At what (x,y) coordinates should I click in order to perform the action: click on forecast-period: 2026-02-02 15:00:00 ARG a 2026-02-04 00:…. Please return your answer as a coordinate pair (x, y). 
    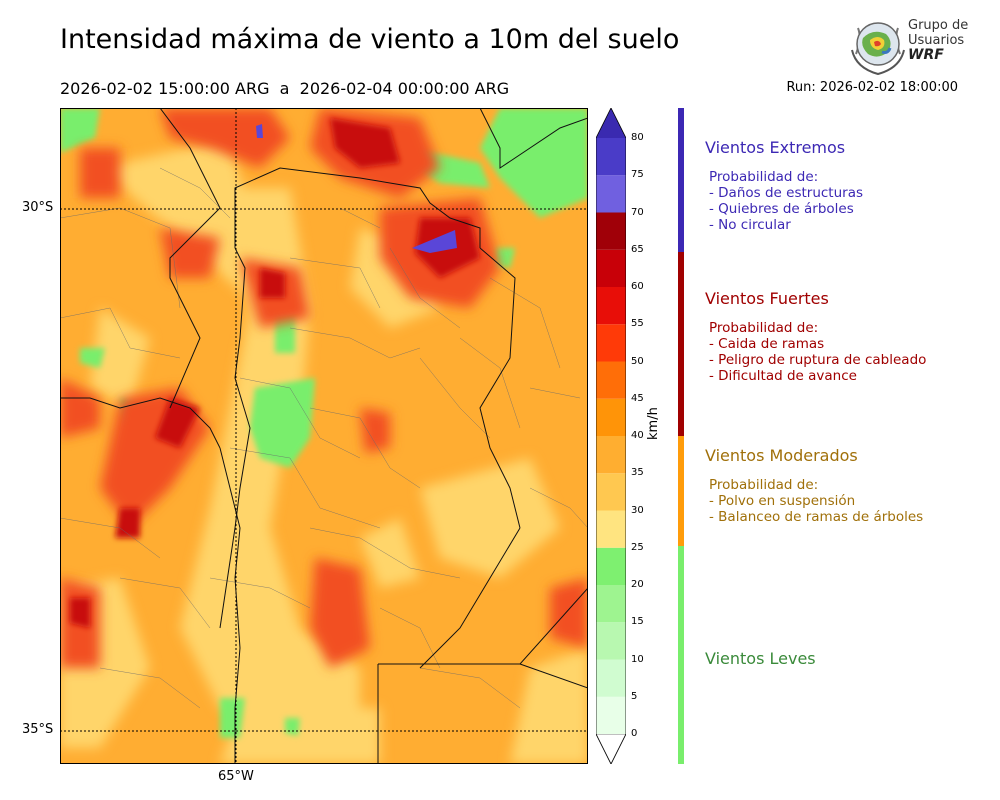
    Looking at the image, I should click on (284, 88).